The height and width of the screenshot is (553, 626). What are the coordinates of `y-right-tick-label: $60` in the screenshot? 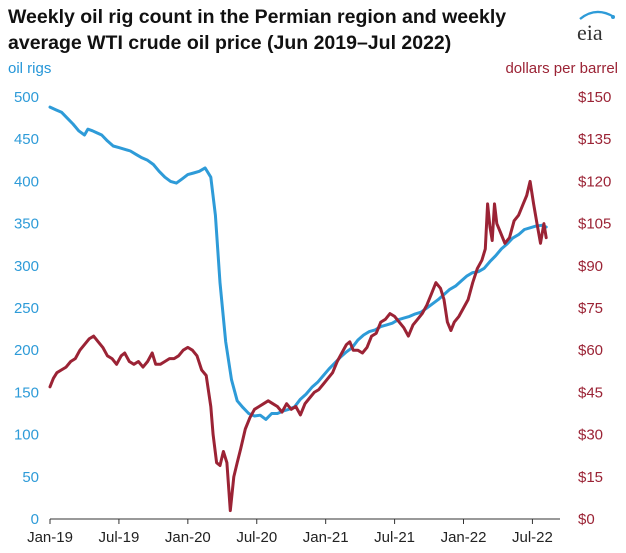 It's located at (590, 350).